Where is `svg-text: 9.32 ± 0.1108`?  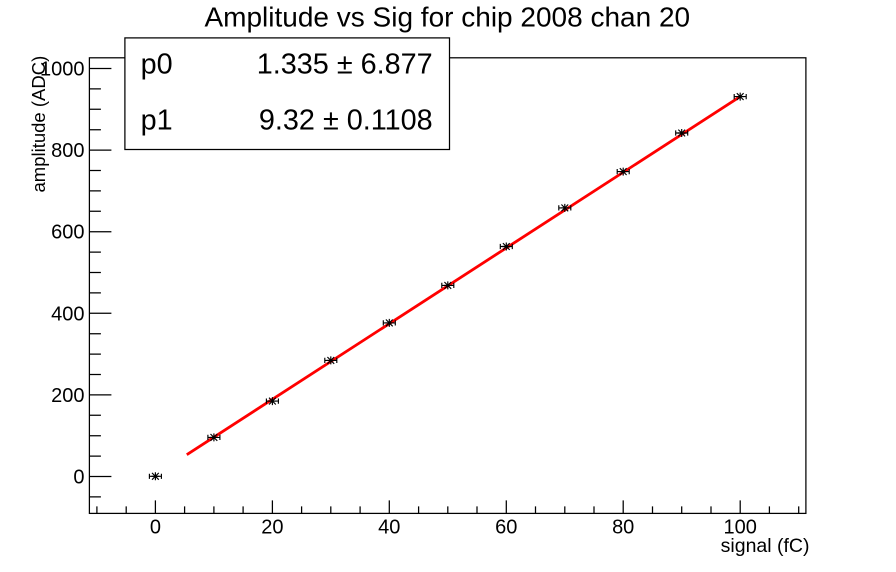 svg-text: 9.32 ± 0.1108 is located at coordinates (346, 120).